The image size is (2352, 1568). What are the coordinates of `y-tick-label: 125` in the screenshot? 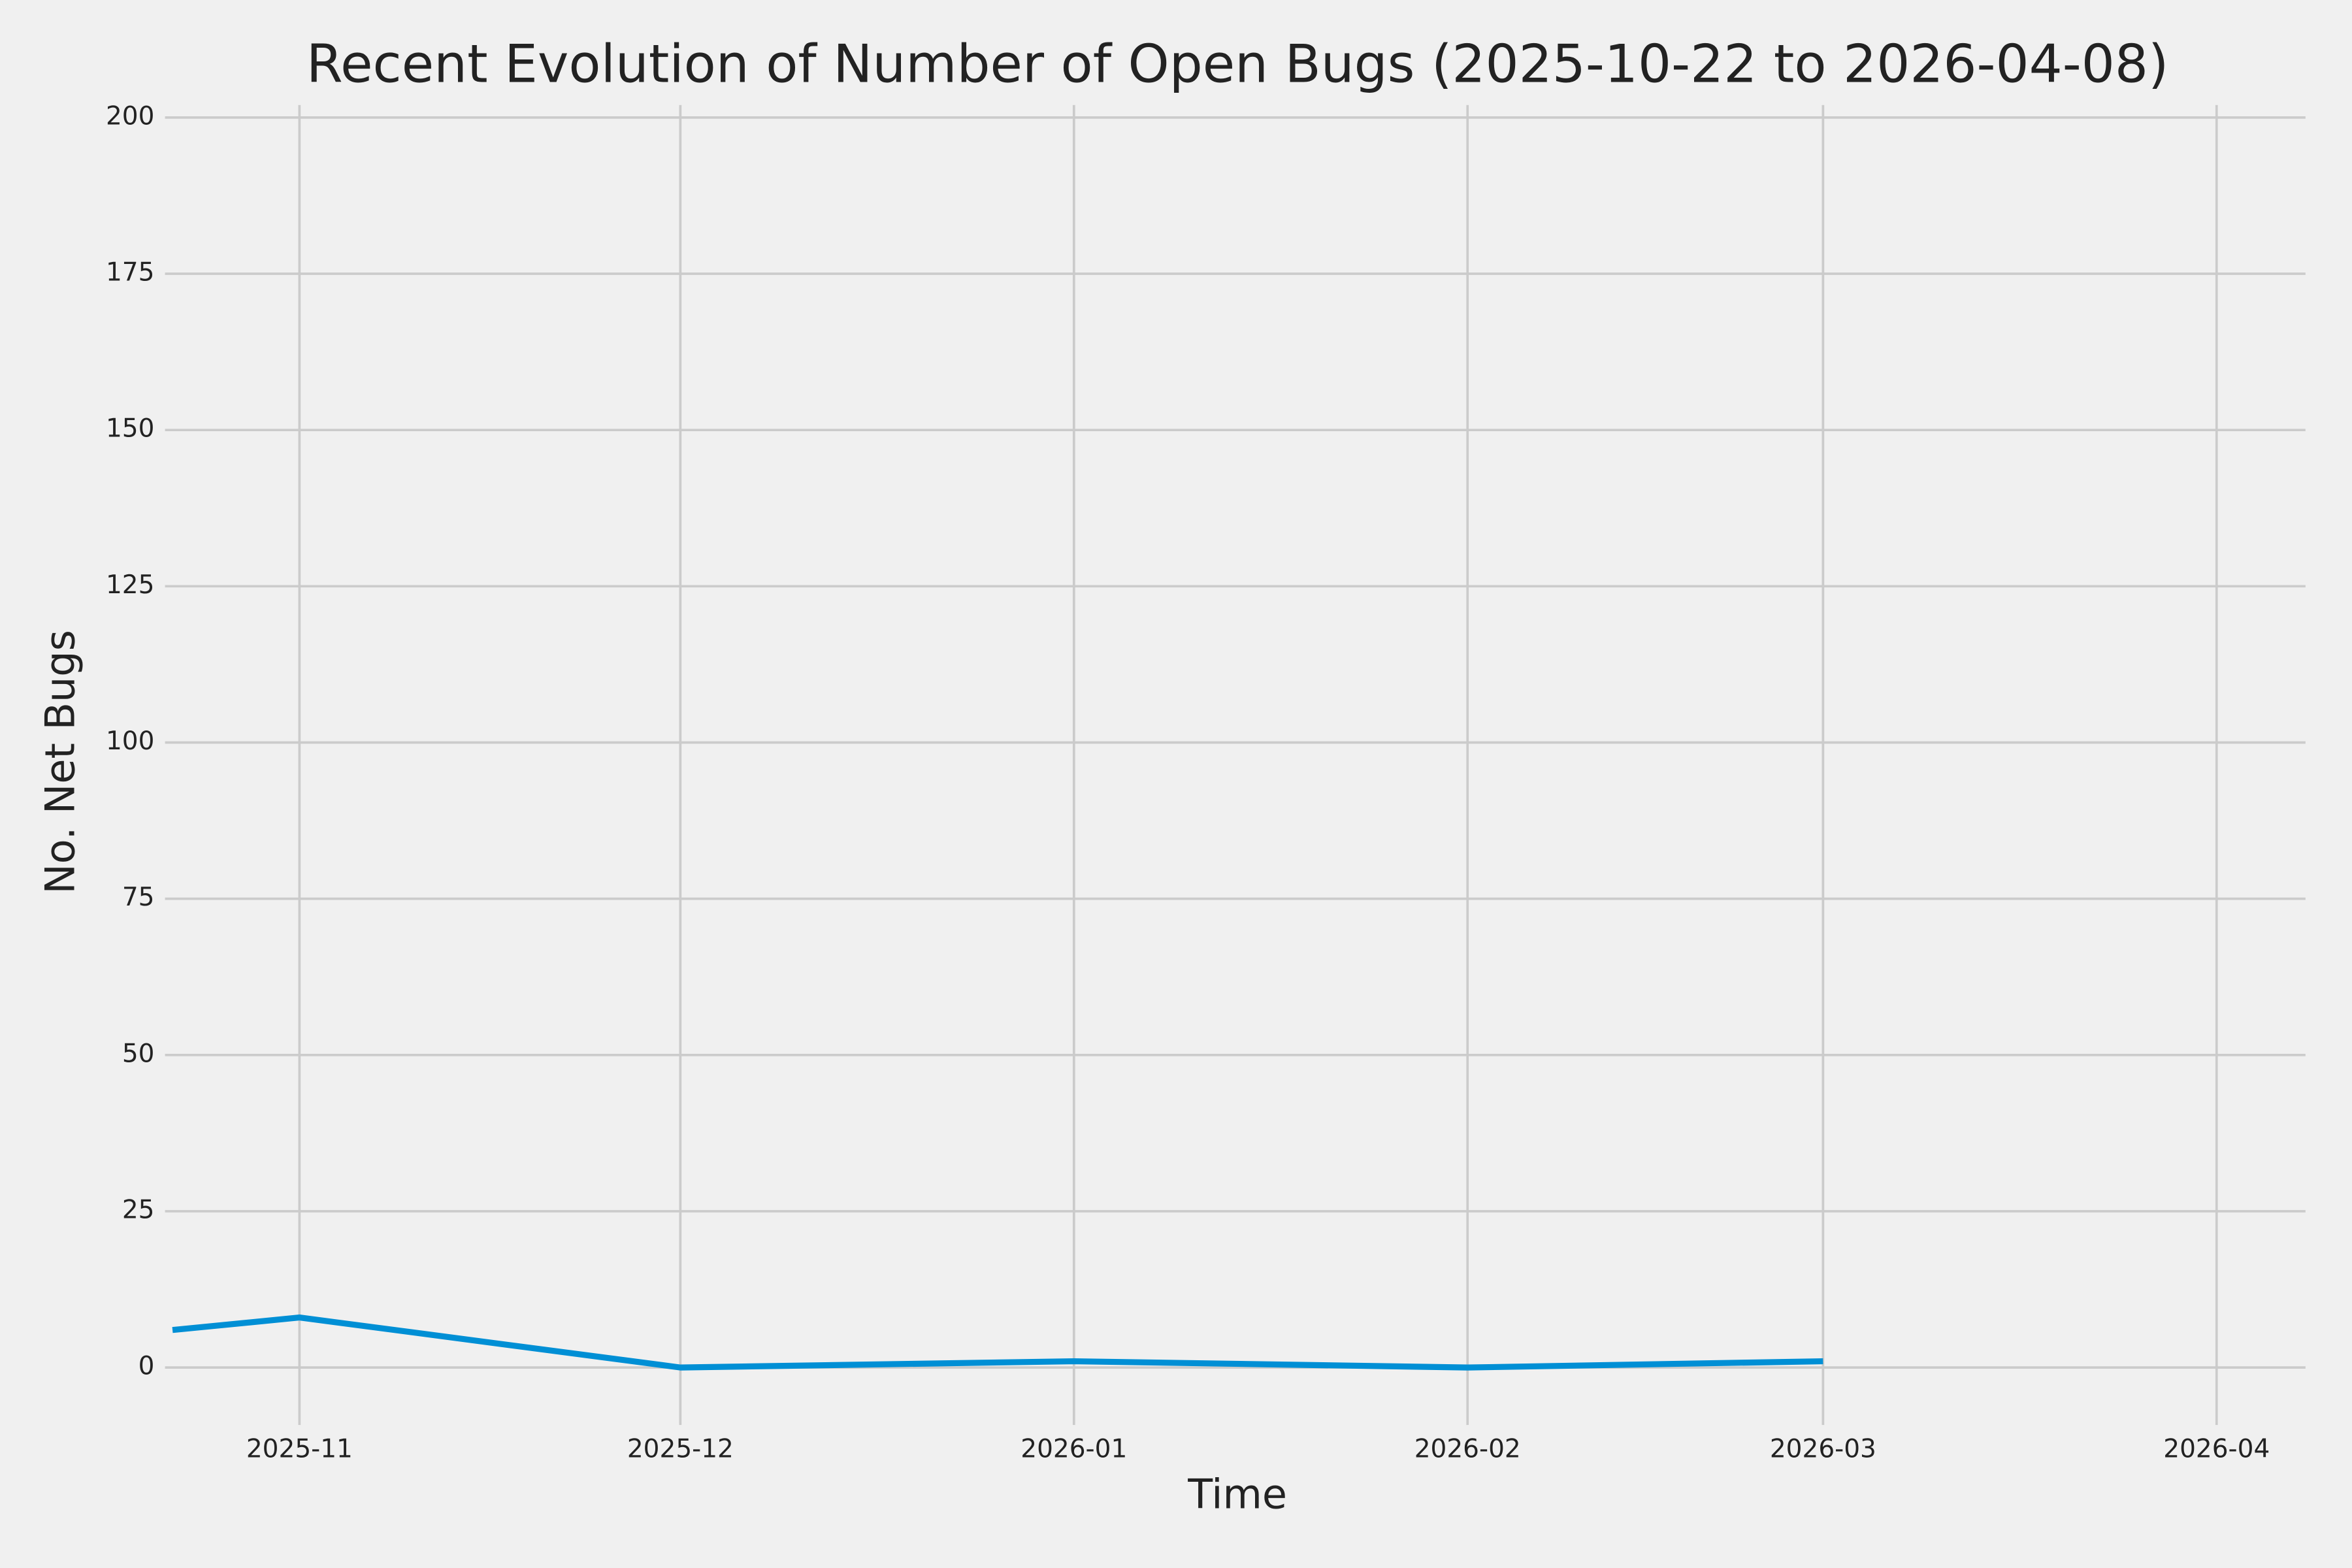 It's located at (130, 585).